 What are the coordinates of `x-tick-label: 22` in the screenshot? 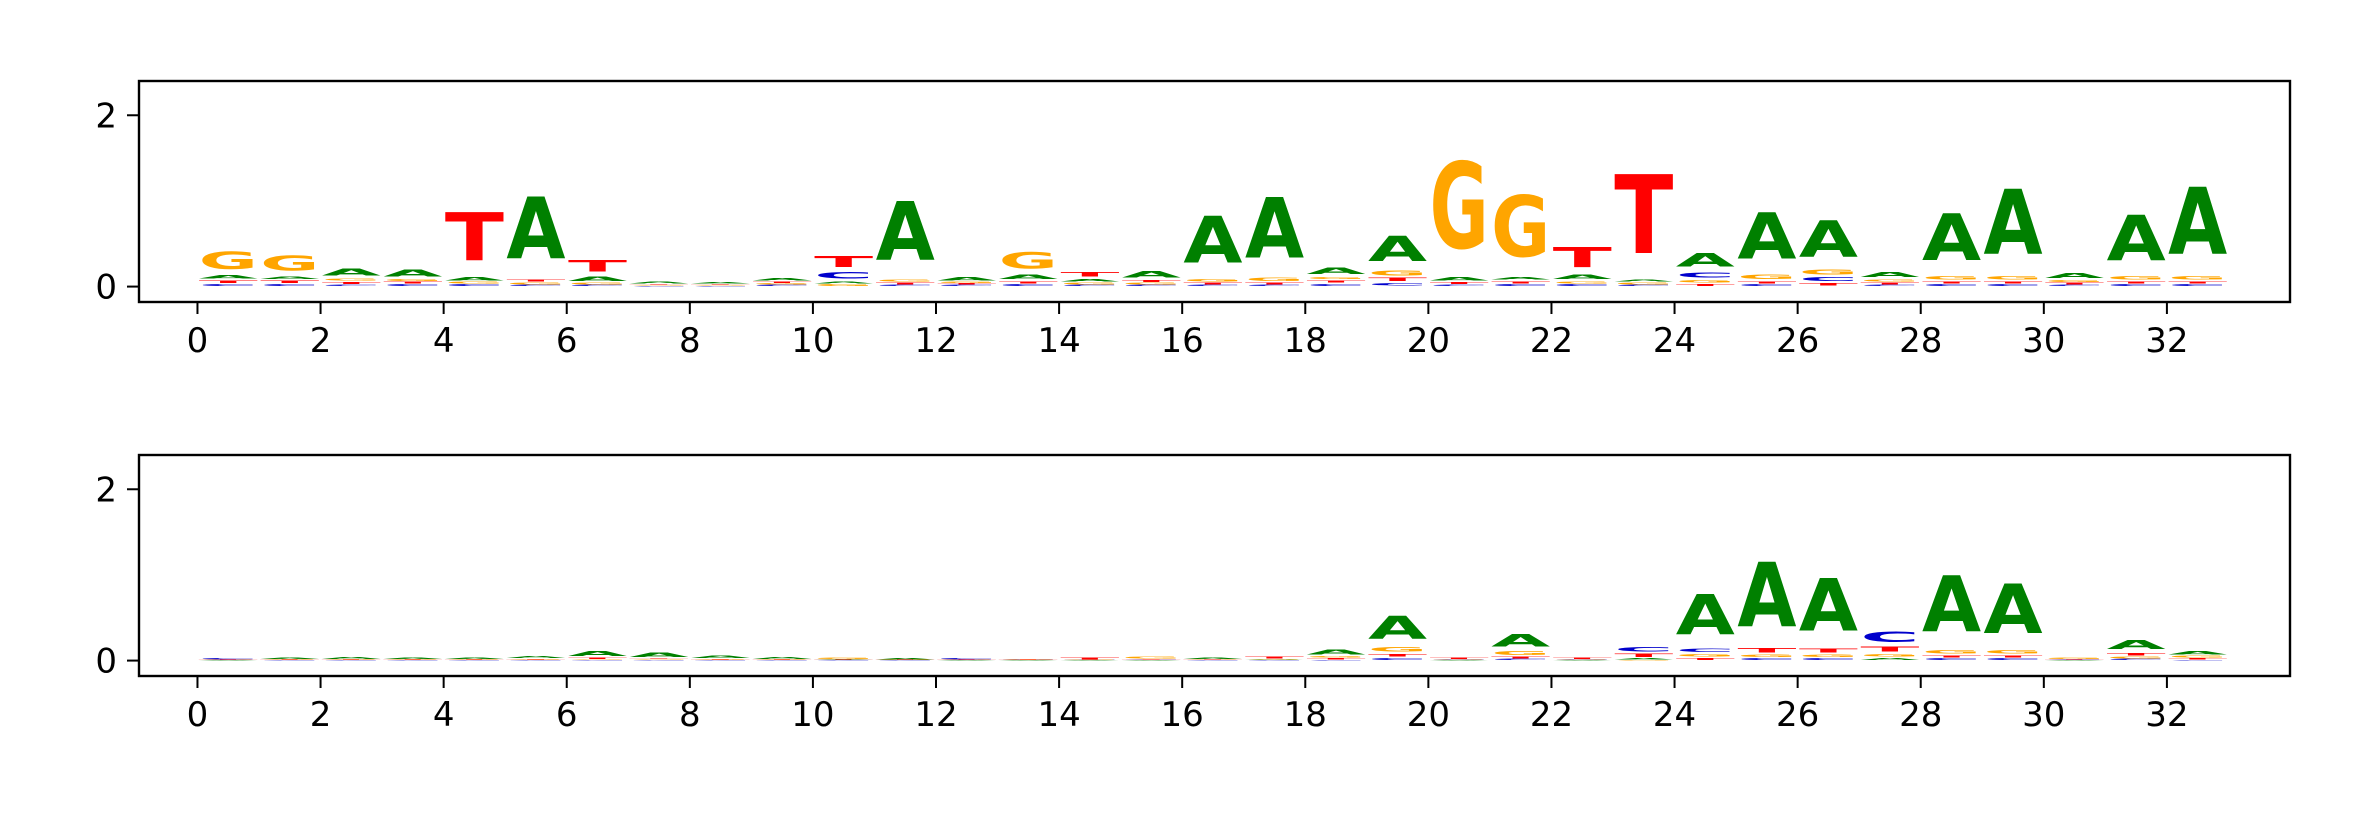 It's located at (1551, 341).